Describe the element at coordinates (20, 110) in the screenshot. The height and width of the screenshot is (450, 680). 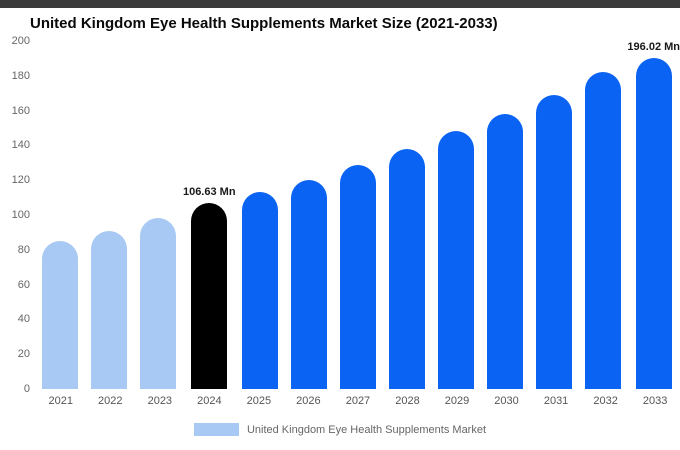
I see `y-tick-label: 160` at that location.